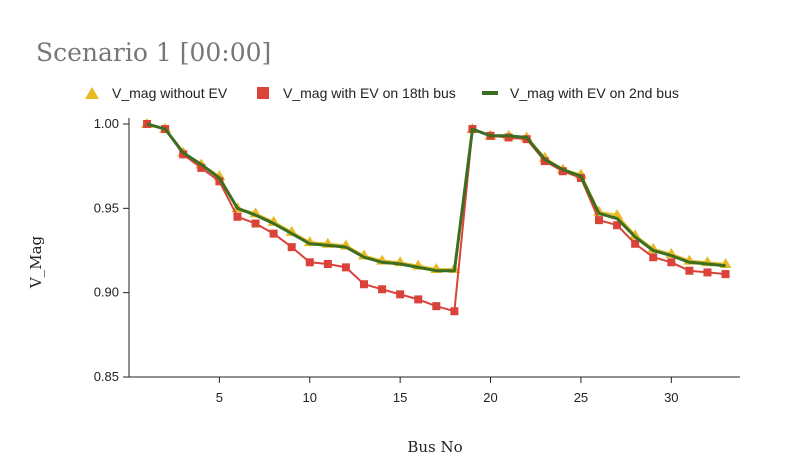  Describe the element at coordinates (154, 52) in the screenshot. I see `chart-title: Scenario 1 [00:00]` at that location.